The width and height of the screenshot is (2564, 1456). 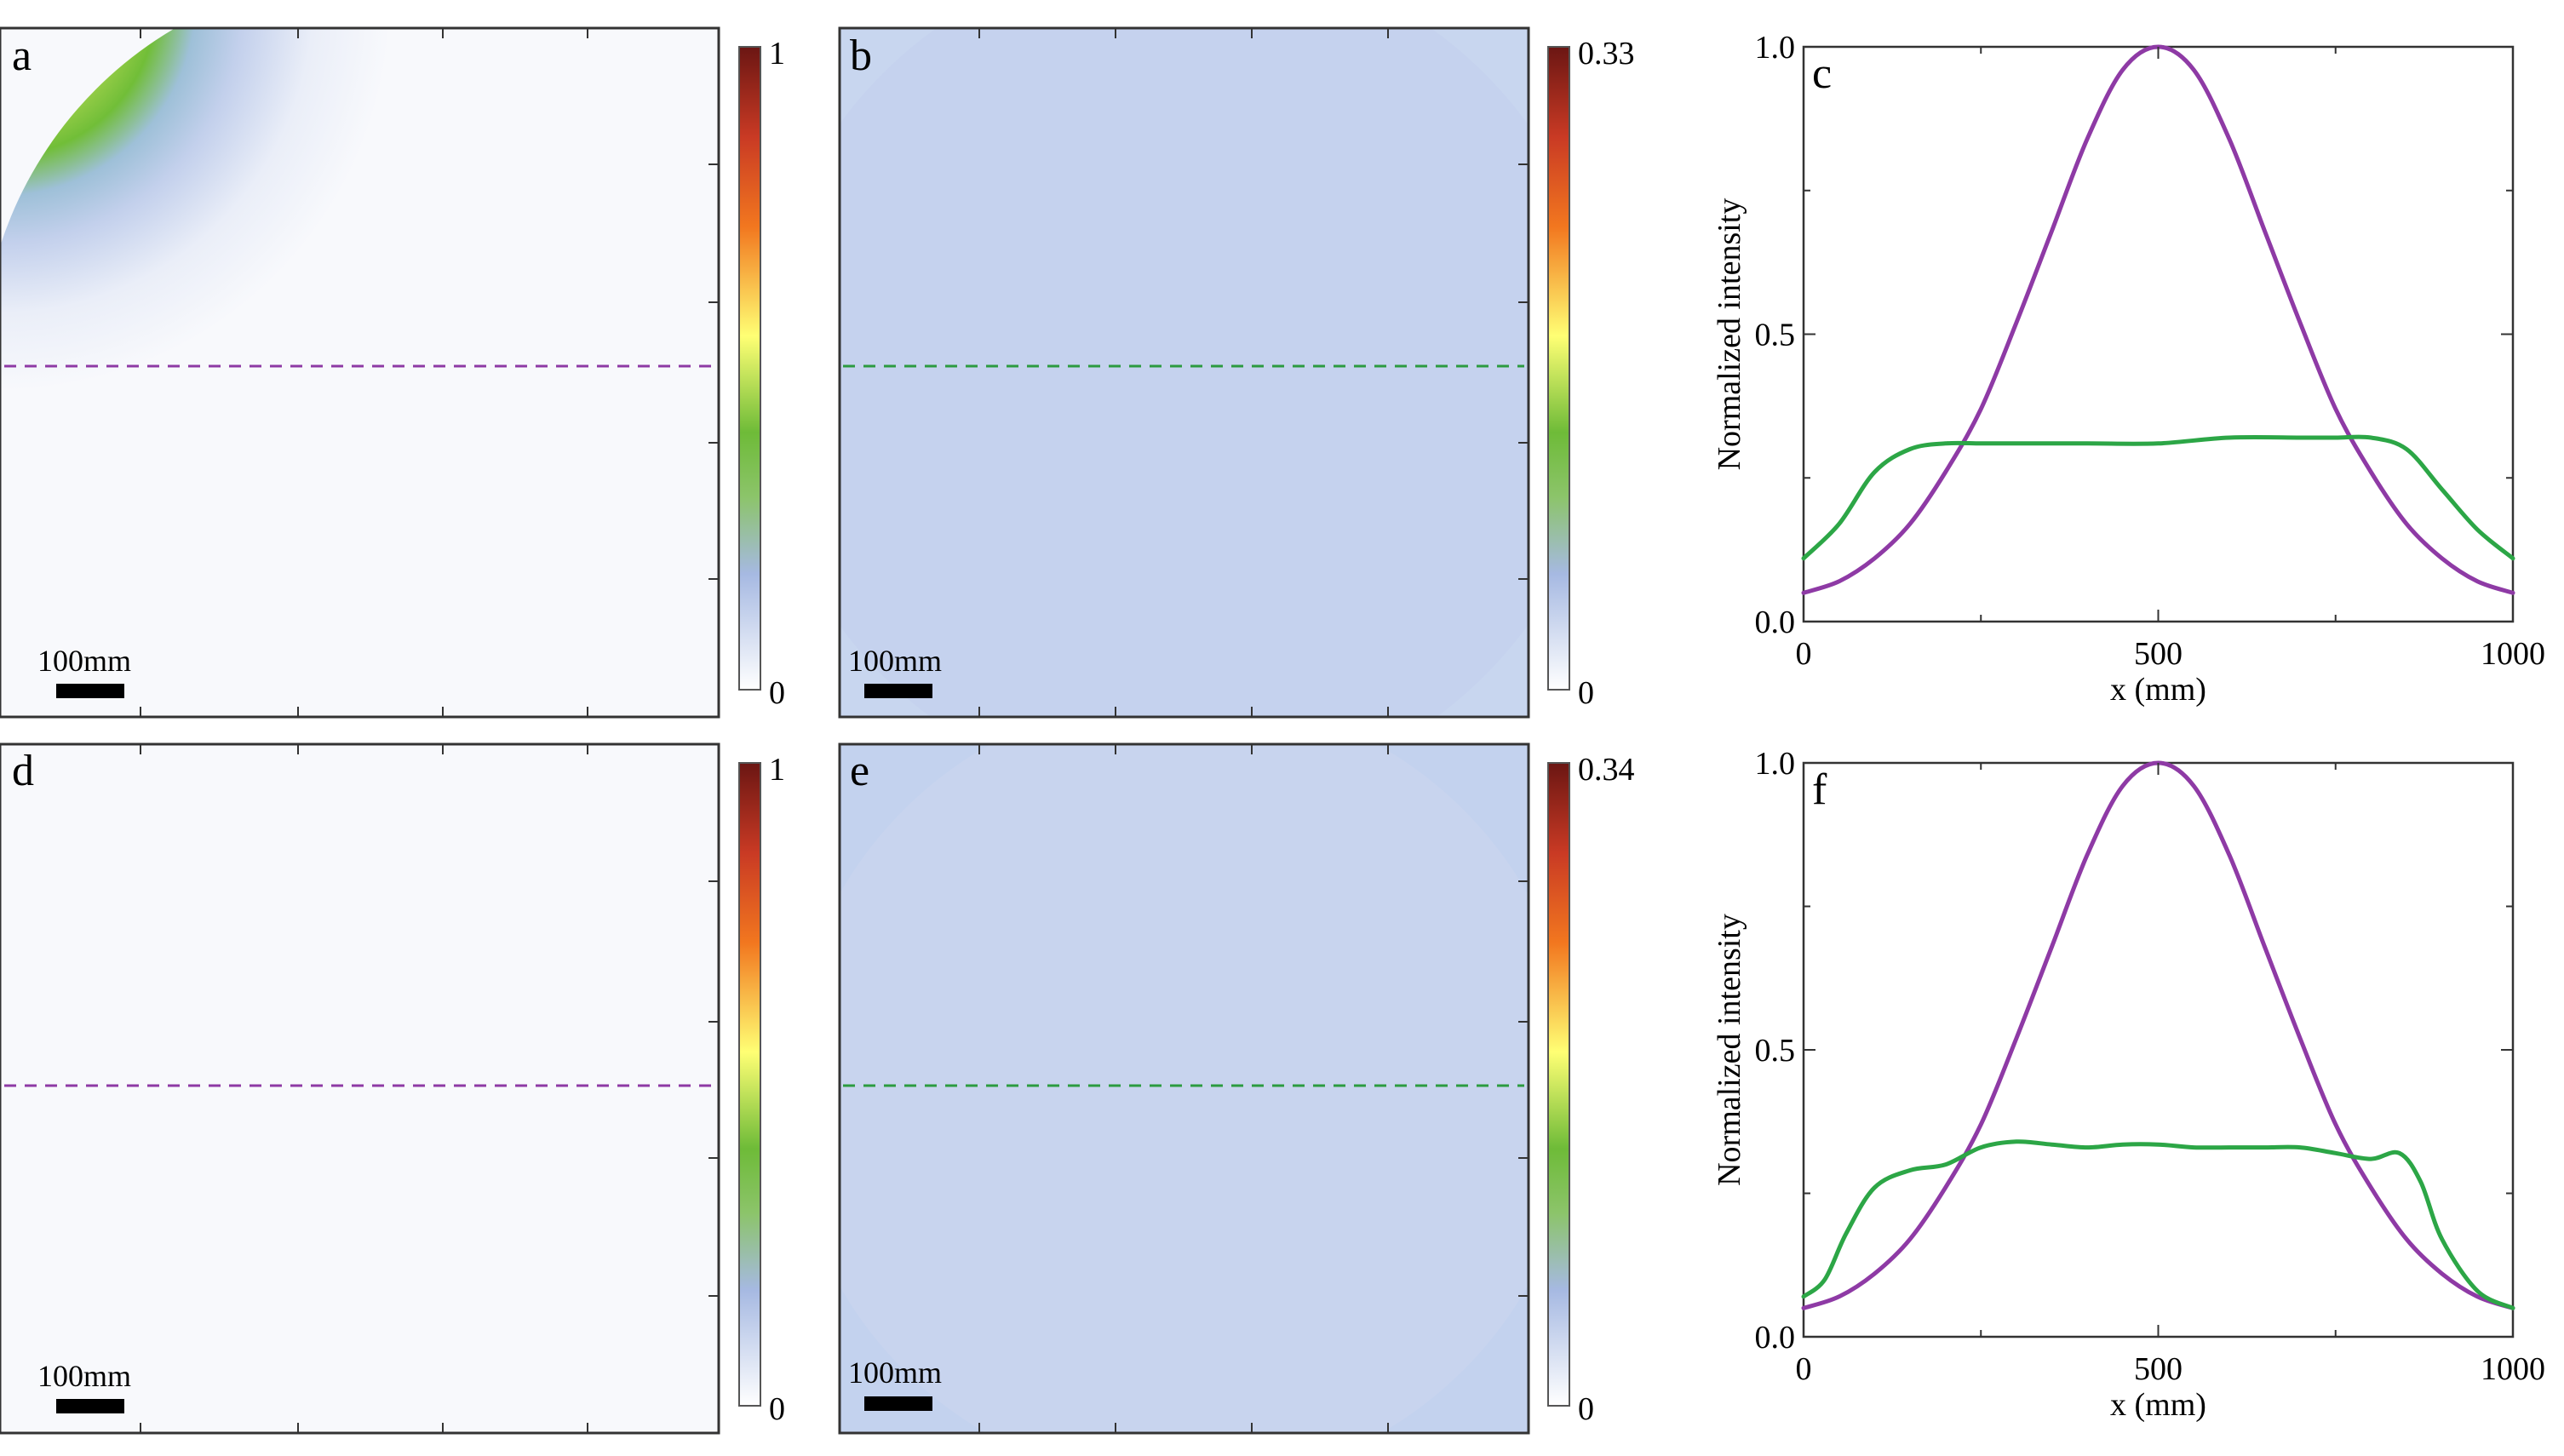 I want to click on chart-f-xlabel: x (mm), so click(x=2158, y=1405).